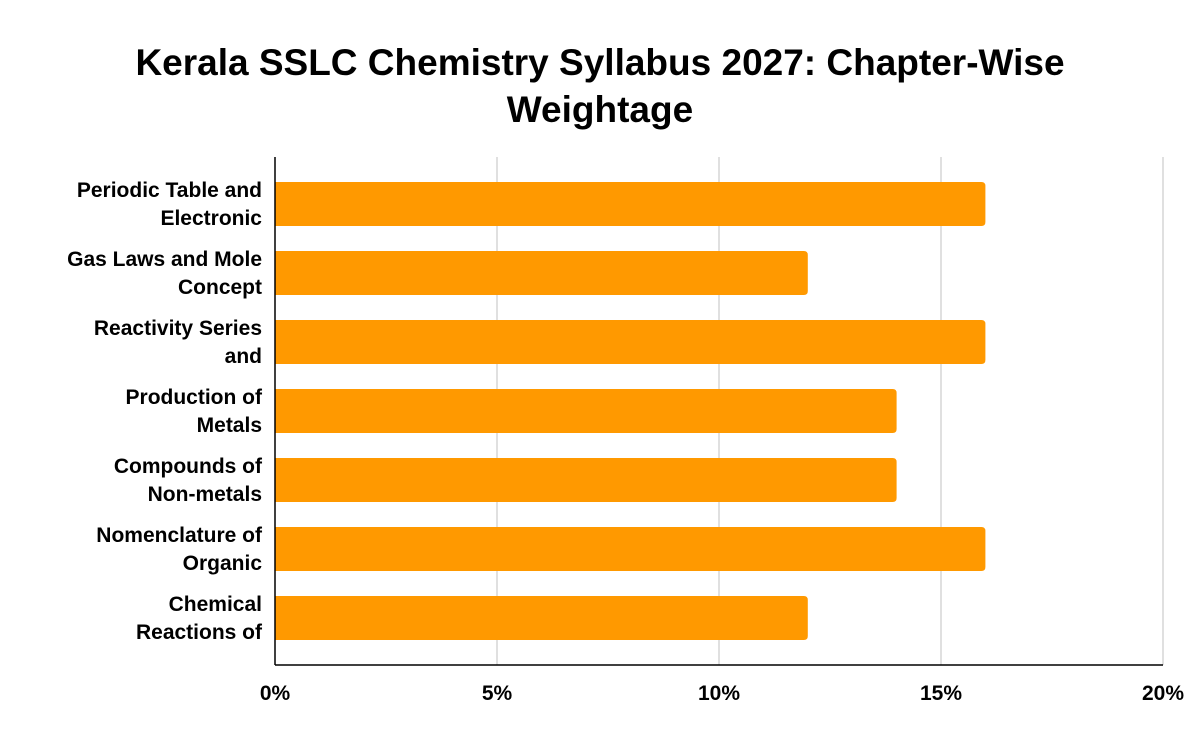  Describe the element at coordinates (188, 466) in the screenshot. I see `category-label-4-line-1: Compounds of` at that location.